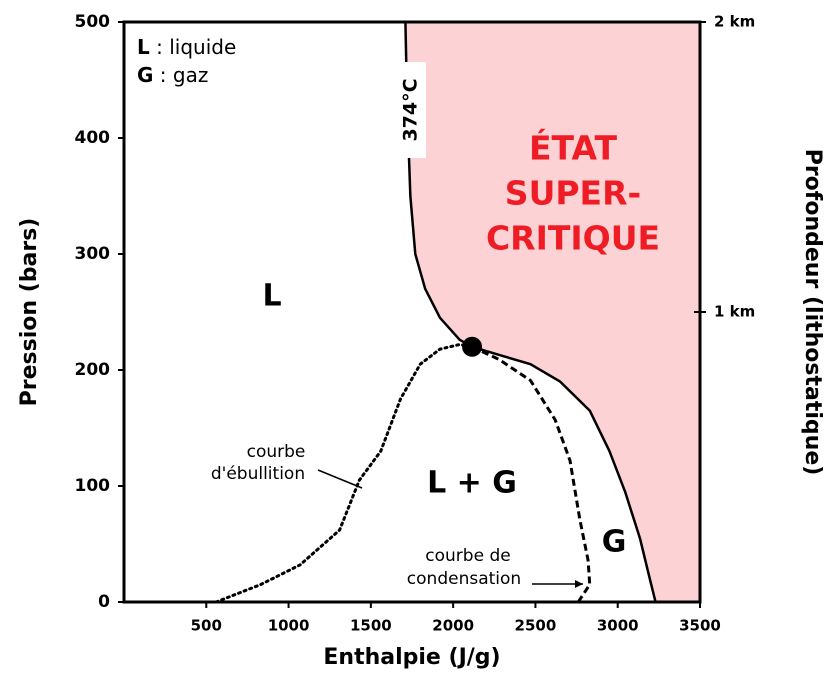 This screenshot has height=675, width=831. Describe the element at coordinates (276, 452) in the screenshot. I see `curve-label: courbe` at that location.